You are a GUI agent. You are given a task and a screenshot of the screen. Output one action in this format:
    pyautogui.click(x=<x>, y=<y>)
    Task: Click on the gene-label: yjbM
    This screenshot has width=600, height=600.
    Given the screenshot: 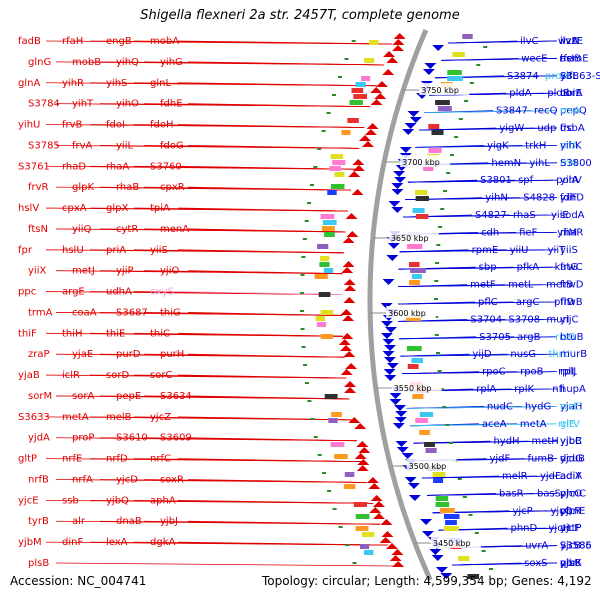 What is the action you would take?
    pyautogui.click(x=30, y=542)
    